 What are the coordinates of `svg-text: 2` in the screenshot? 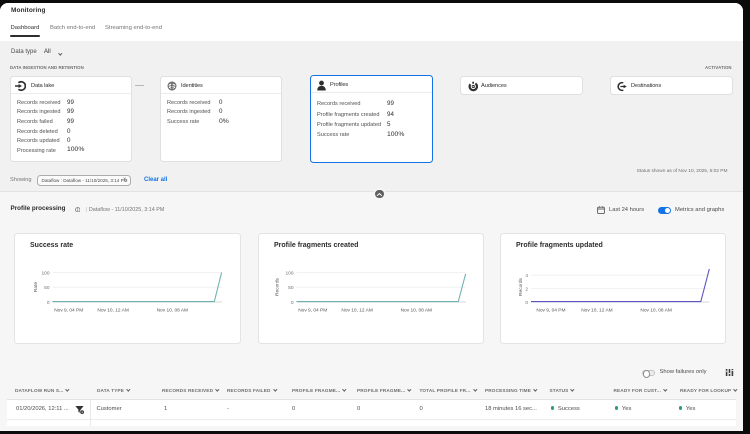 It's located at (526, 290).